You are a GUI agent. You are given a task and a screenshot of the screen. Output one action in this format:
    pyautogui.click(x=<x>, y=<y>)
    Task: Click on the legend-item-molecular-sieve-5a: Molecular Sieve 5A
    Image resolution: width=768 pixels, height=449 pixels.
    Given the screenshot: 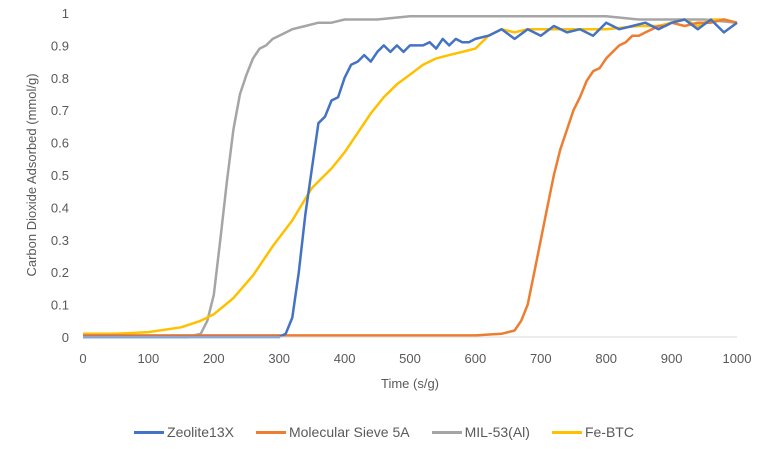 What is the action you would take?
    pyautogui.click(x=332, y=432)
    